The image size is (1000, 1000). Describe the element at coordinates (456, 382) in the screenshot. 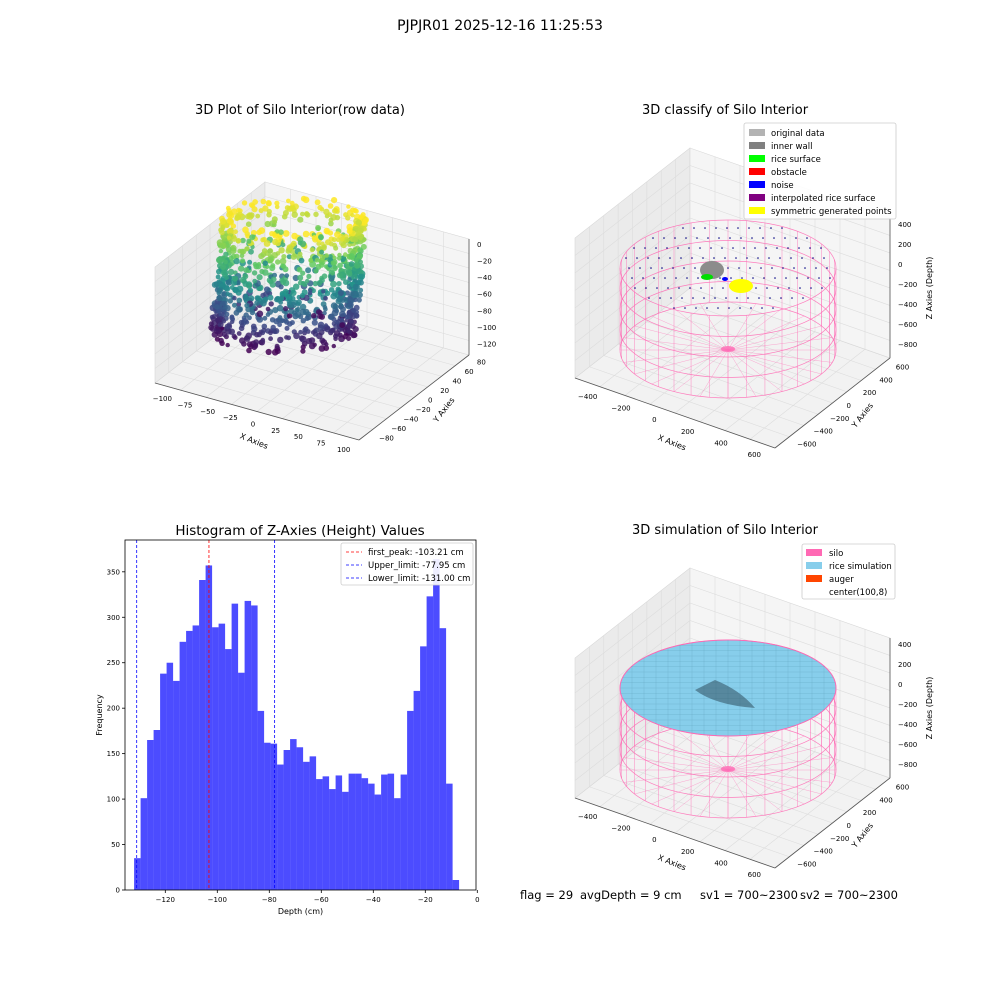

I see `raw-y-tick-label: 40` at that location.